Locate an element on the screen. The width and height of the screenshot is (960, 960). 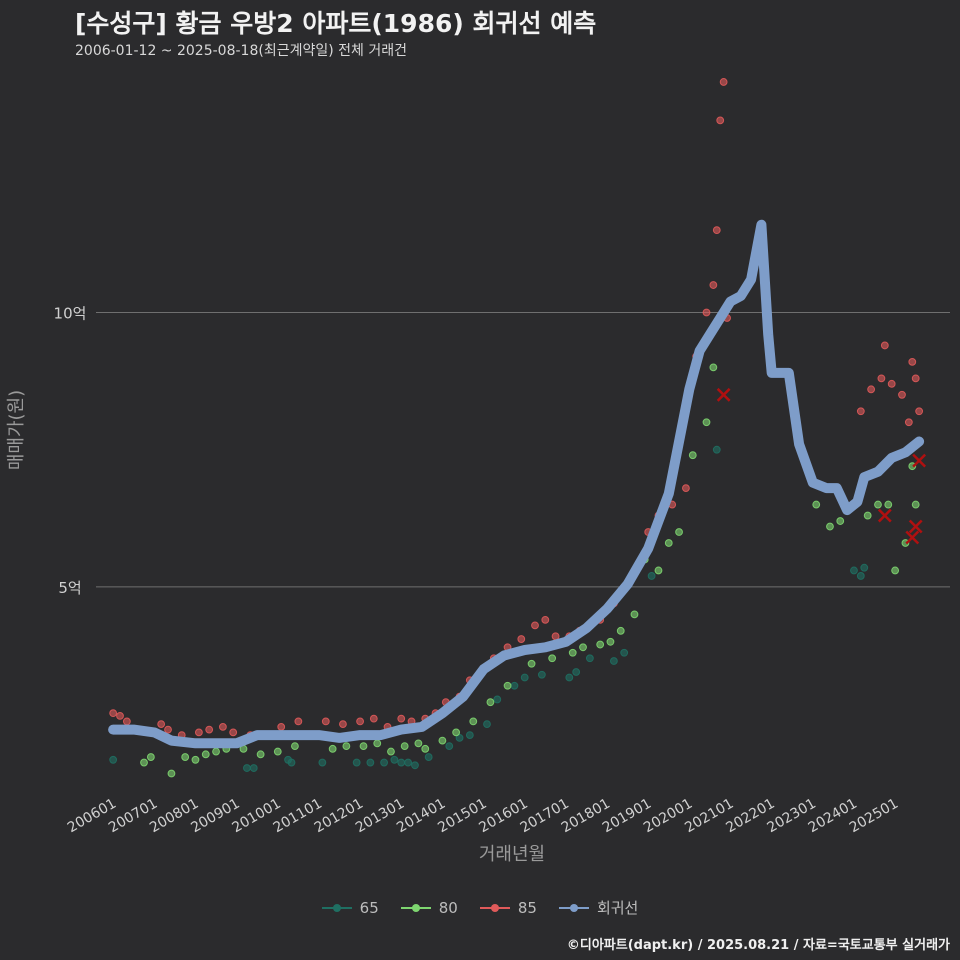
legend-item-65: 65 is located at coordinates (350, 907).